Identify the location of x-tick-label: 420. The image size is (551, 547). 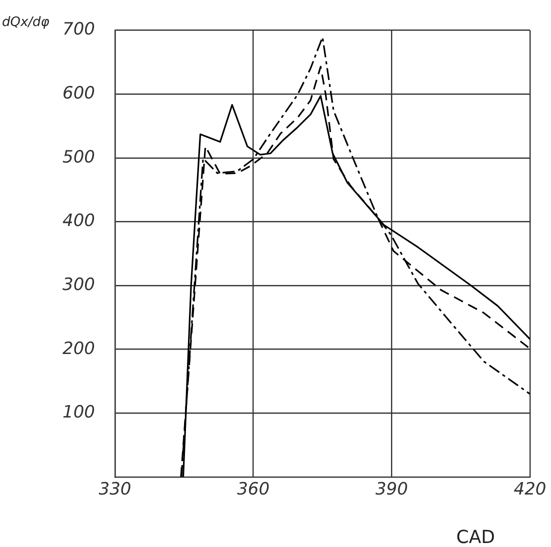
(530, 490).